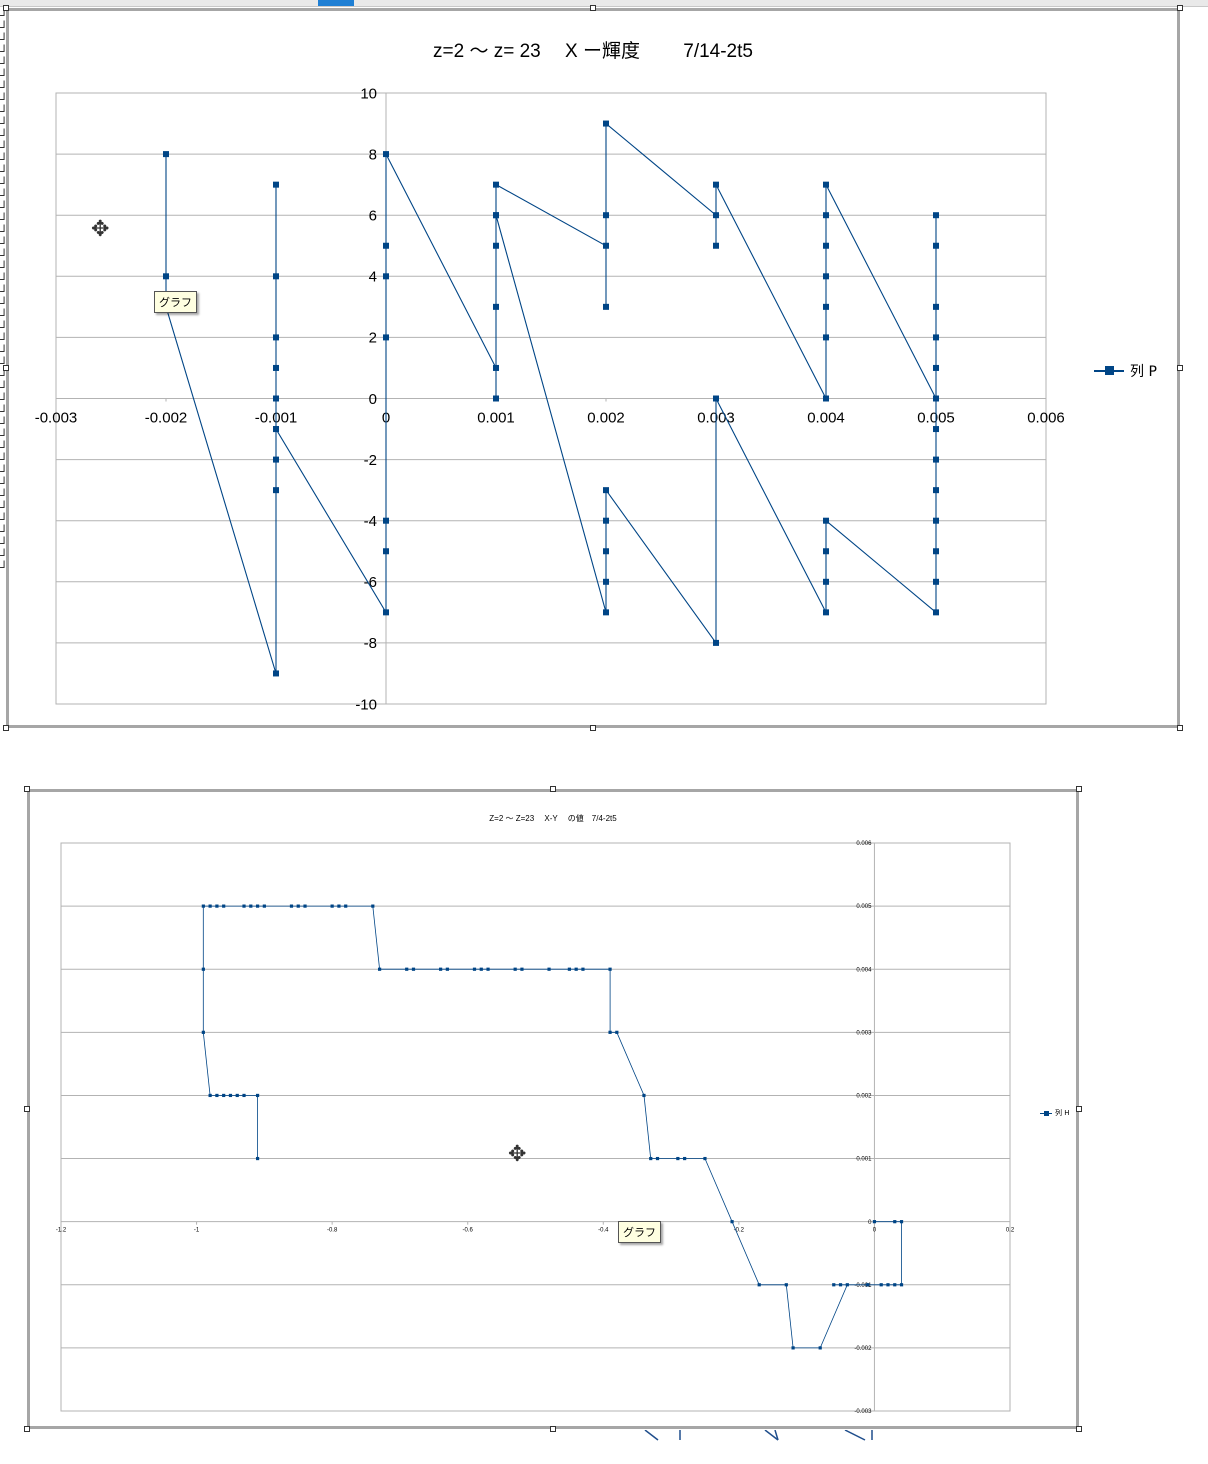 This screenshot has width=1208, height=1464. What do you see at coordinates (336, 3) in the screenshot?
I see `selected-column-marker` at bounding box center [336, 3].